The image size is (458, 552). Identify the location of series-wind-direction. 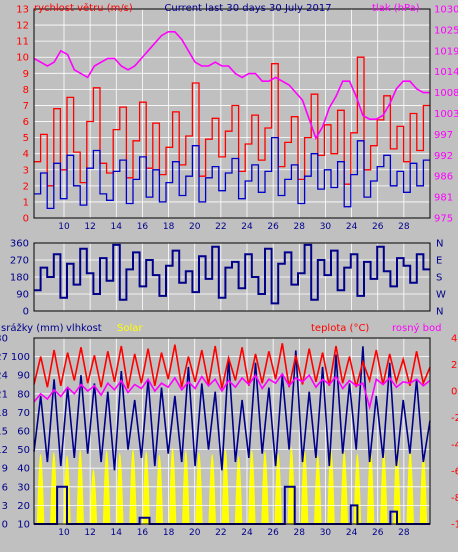
(232, 274).